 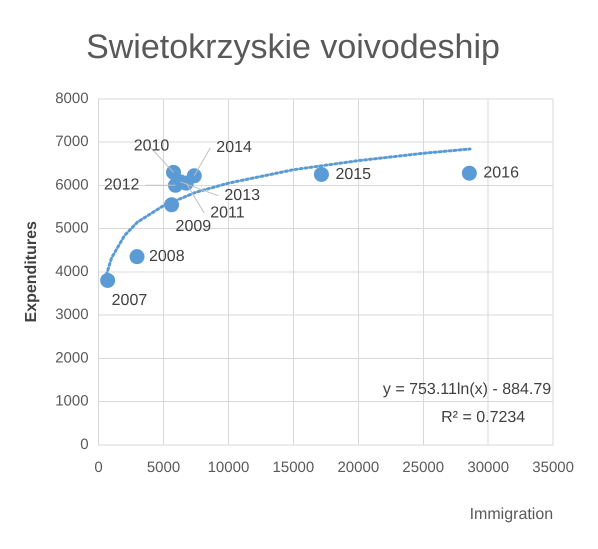 I want to click on x-tick-label: 35000, so click(x=553, y=467).